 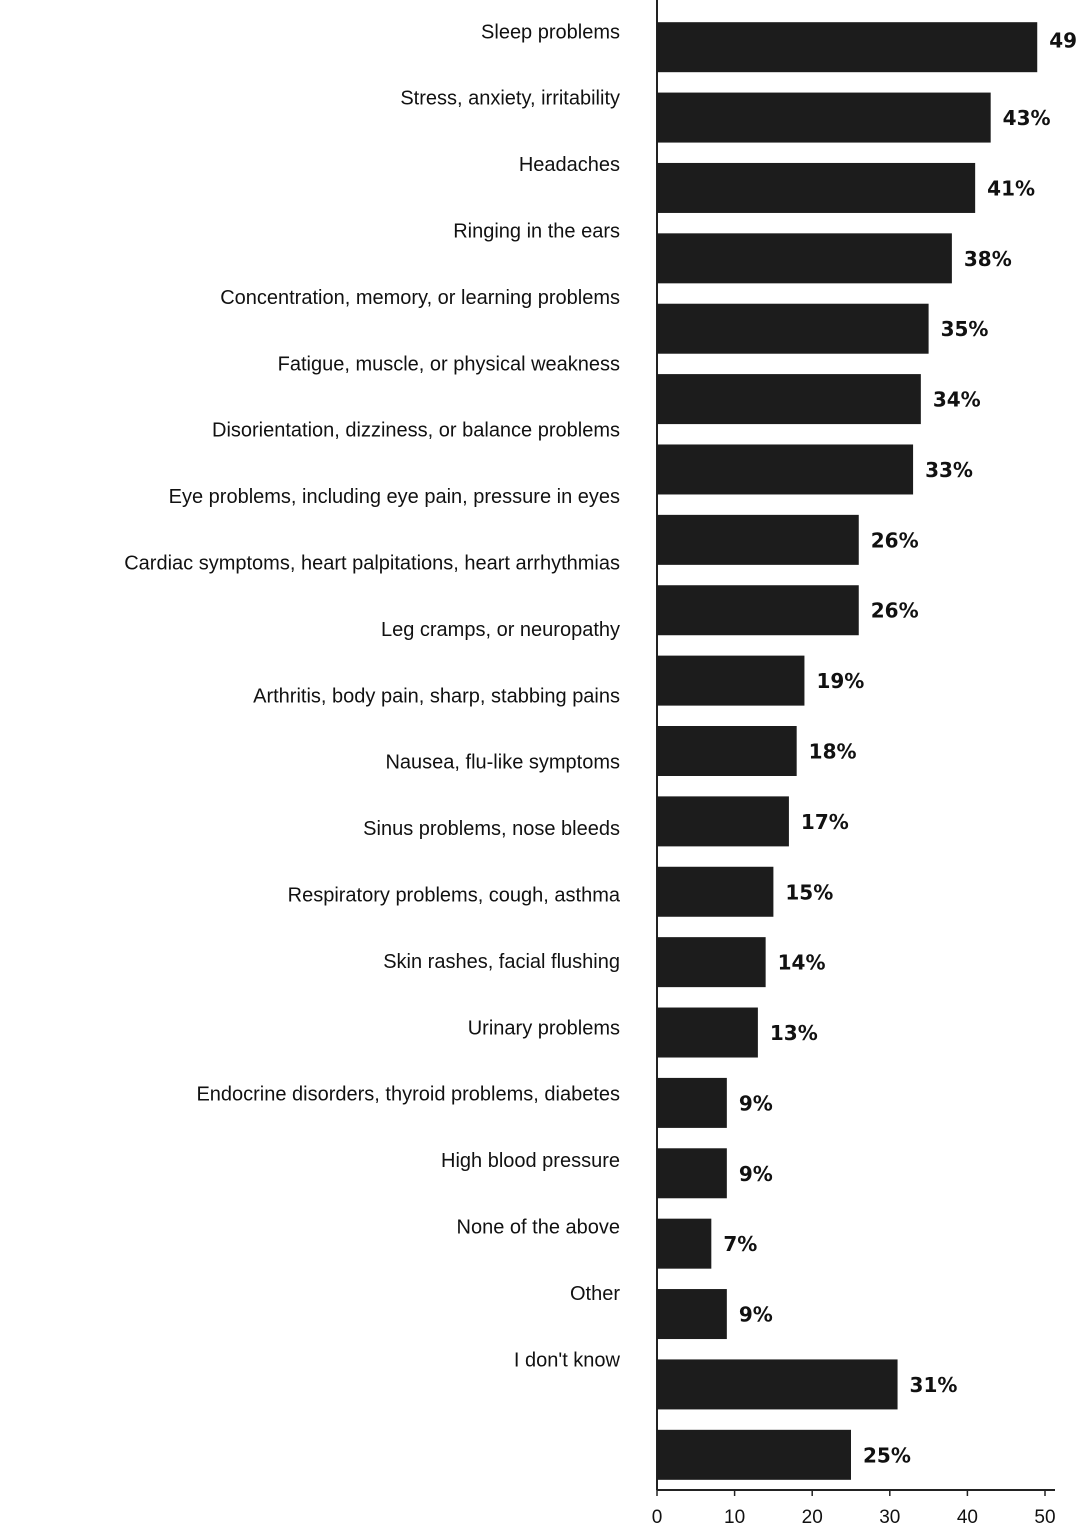 What do you see at coordinates (840, 681) in the screenshot?
I see `value-label: 19%` at bounding box center [840, 681].